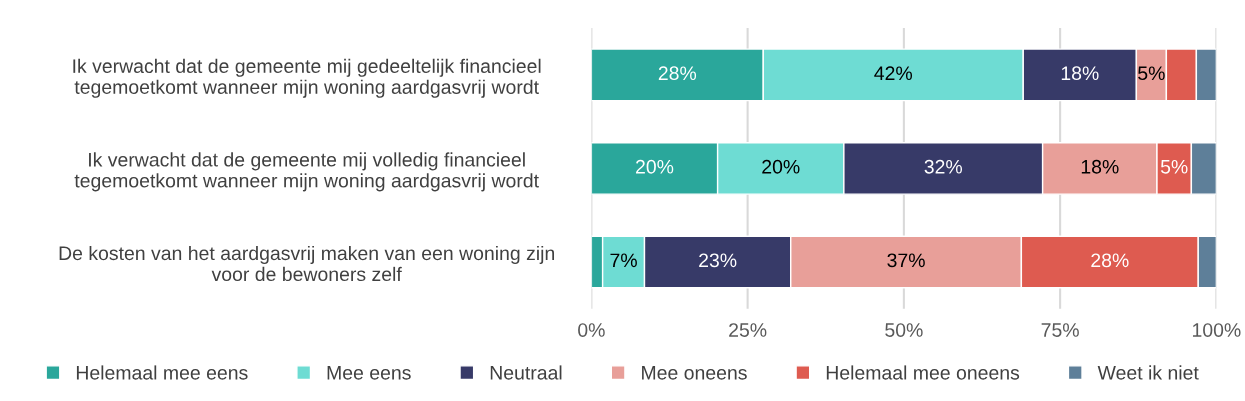 This screenshot has width=1245, height=401. I want to click on data-label: 32%, so click(943, 166).